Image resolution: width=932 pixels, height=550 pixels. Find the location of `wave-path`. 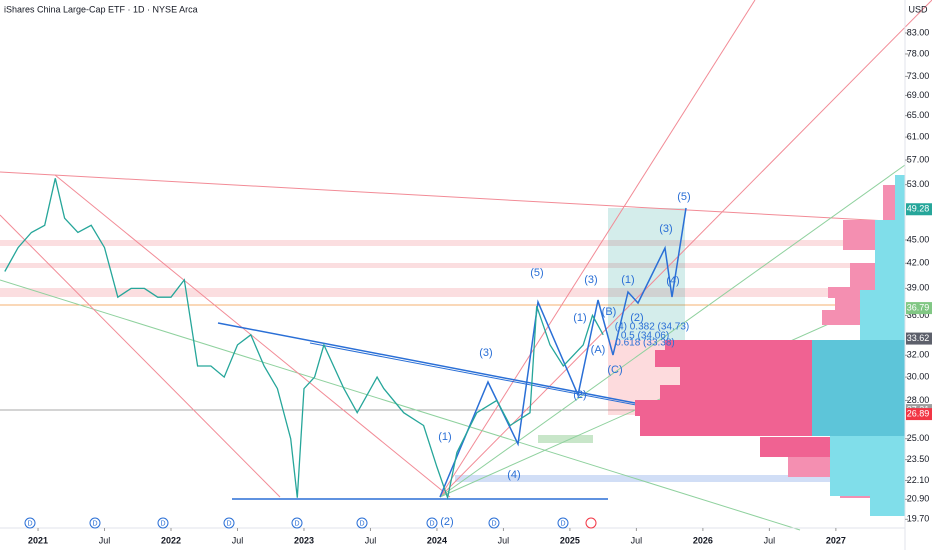

wave-path is located at coordinates (563, 352).